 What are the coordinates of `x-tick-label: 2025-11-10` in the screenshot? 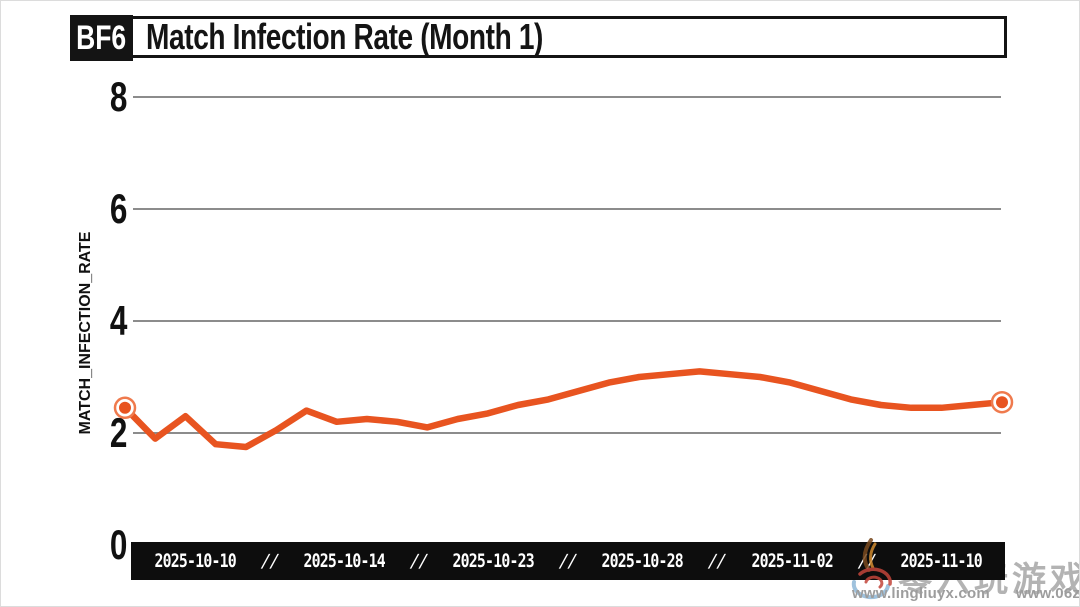 It's located at (941, 561).